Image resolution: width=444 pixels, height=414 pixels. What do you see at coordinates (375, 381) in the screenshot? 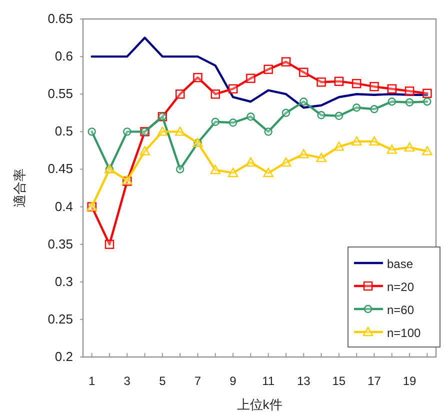
I see `x-tick-label: 17` at bounding box center [375, 381].